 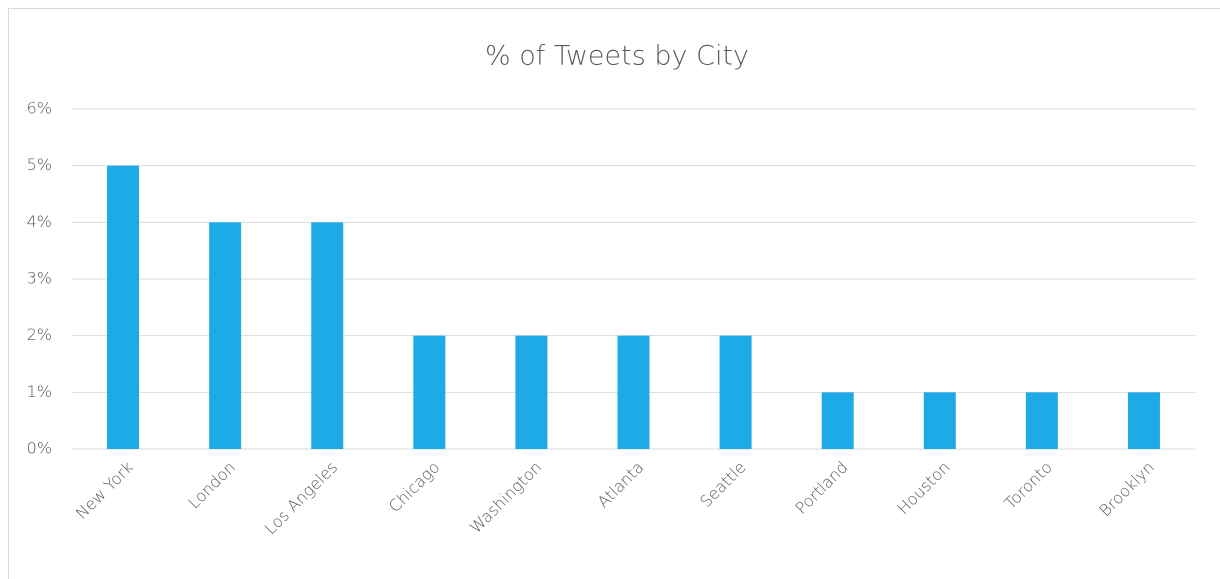 I want to click on y-tick-label: 6%, so click(x=39, y=108).